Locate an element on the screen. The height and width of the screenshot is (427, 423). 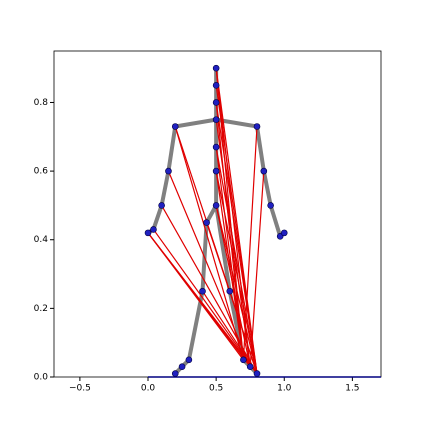
y-tick-label: 0.2 is located at coordinates (41, 309).